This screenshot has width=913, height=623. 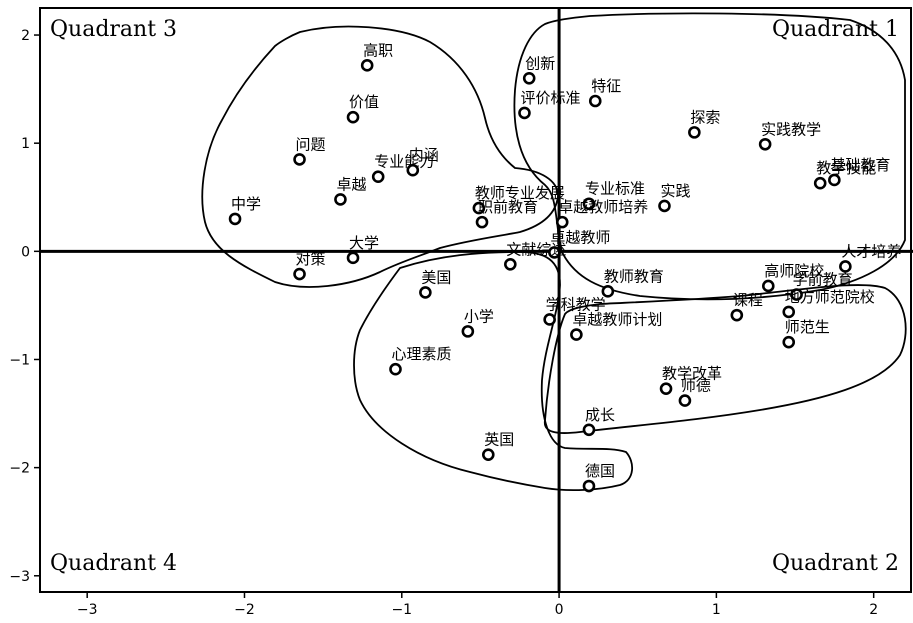 I want to click on point-label: 专业能力, so click(x=404, y=162).